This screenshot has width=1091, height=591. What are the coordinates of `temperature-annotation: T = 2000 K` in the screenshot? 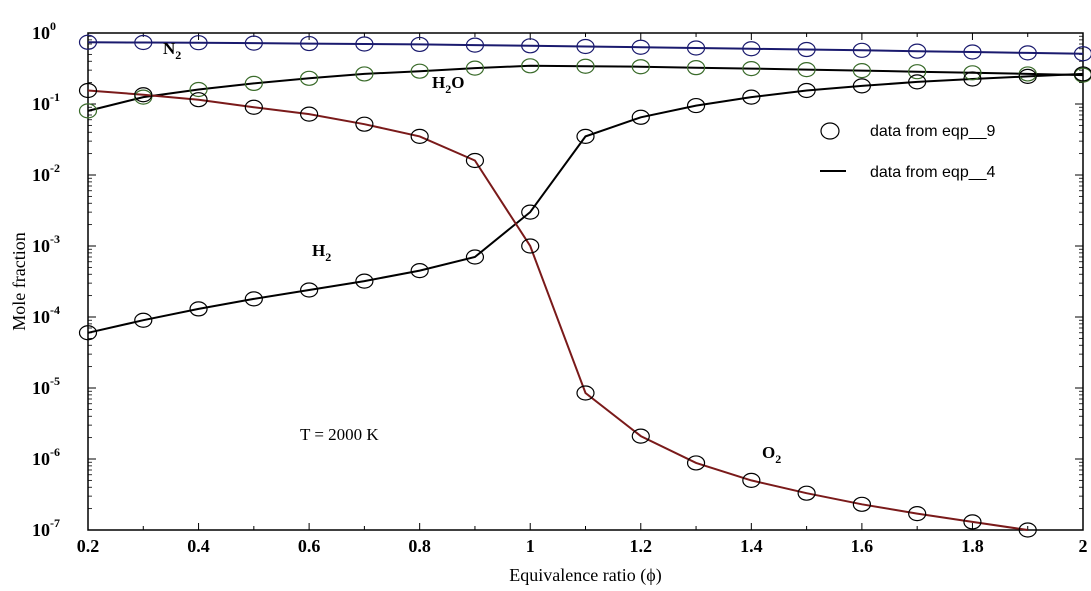 It's located at (339, 434).